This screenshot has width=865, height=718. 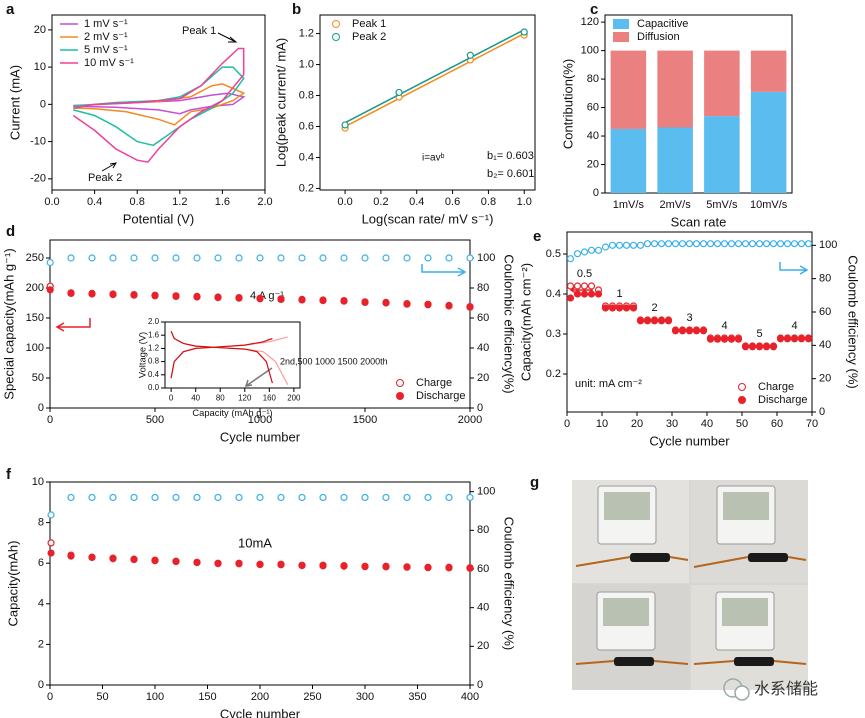 I want to click on legend-label: Peak 2, so click(x=369, y=37).